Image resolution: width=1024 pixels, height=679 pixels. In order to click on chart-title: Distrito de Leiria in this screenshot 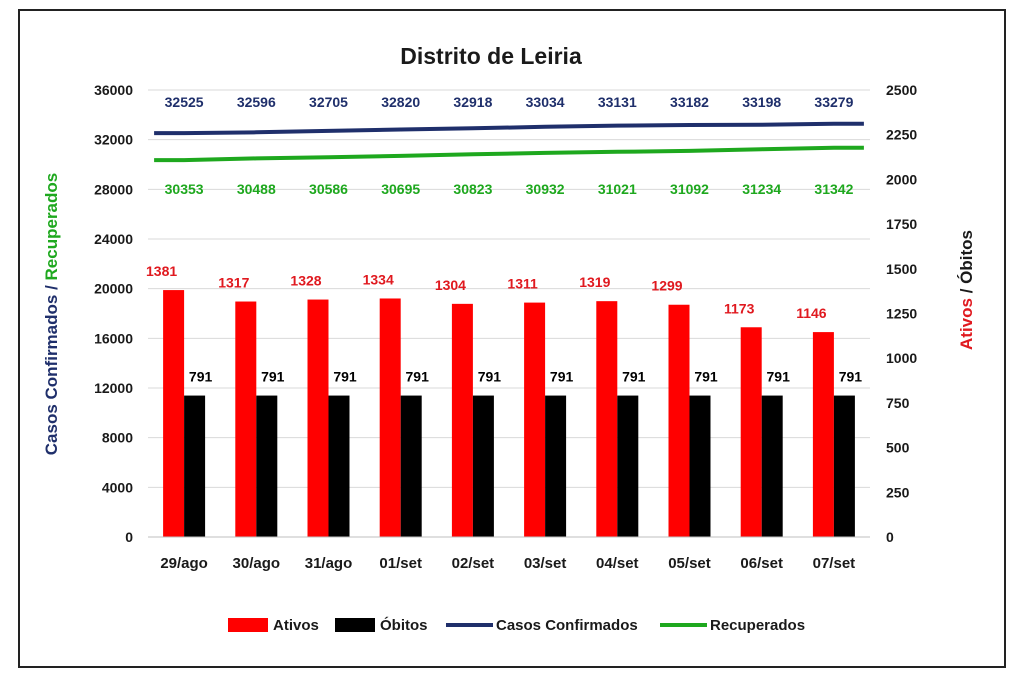, I will do `click(491, 56)`.